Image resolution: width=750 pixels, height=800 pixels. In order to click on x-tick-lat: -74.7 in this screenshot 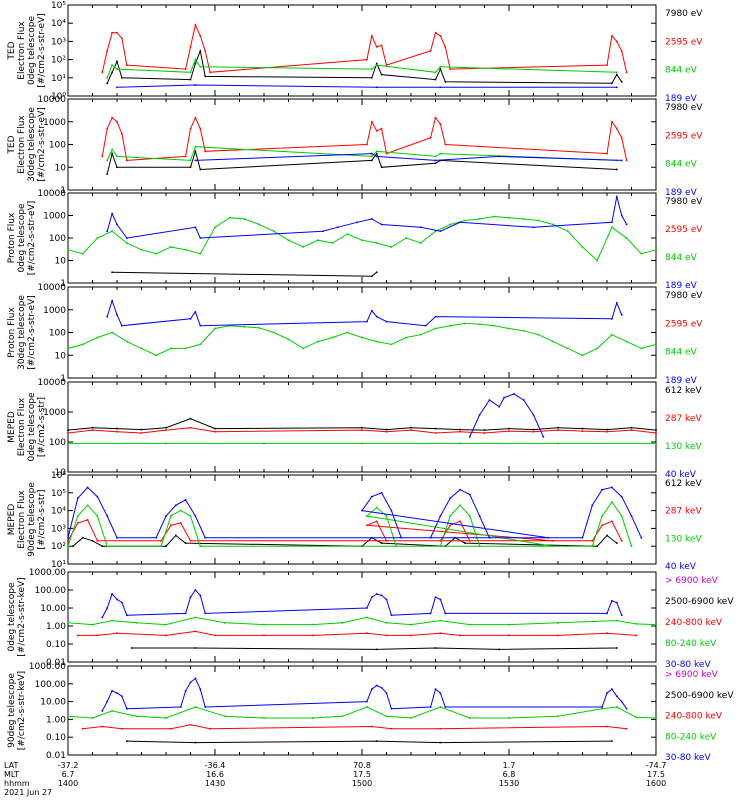, I will do `click(656, 765)`.